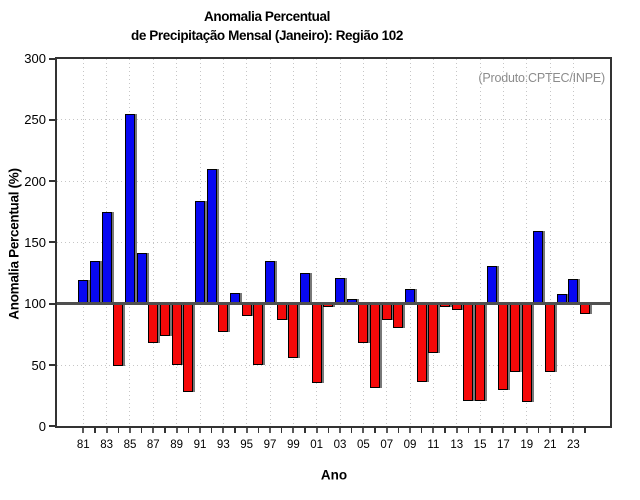 The image size is (640, 500). What do you see at coordinates (129, 209) in the screenshot?
I see `bar-1985` at bounding box center [129, 209].